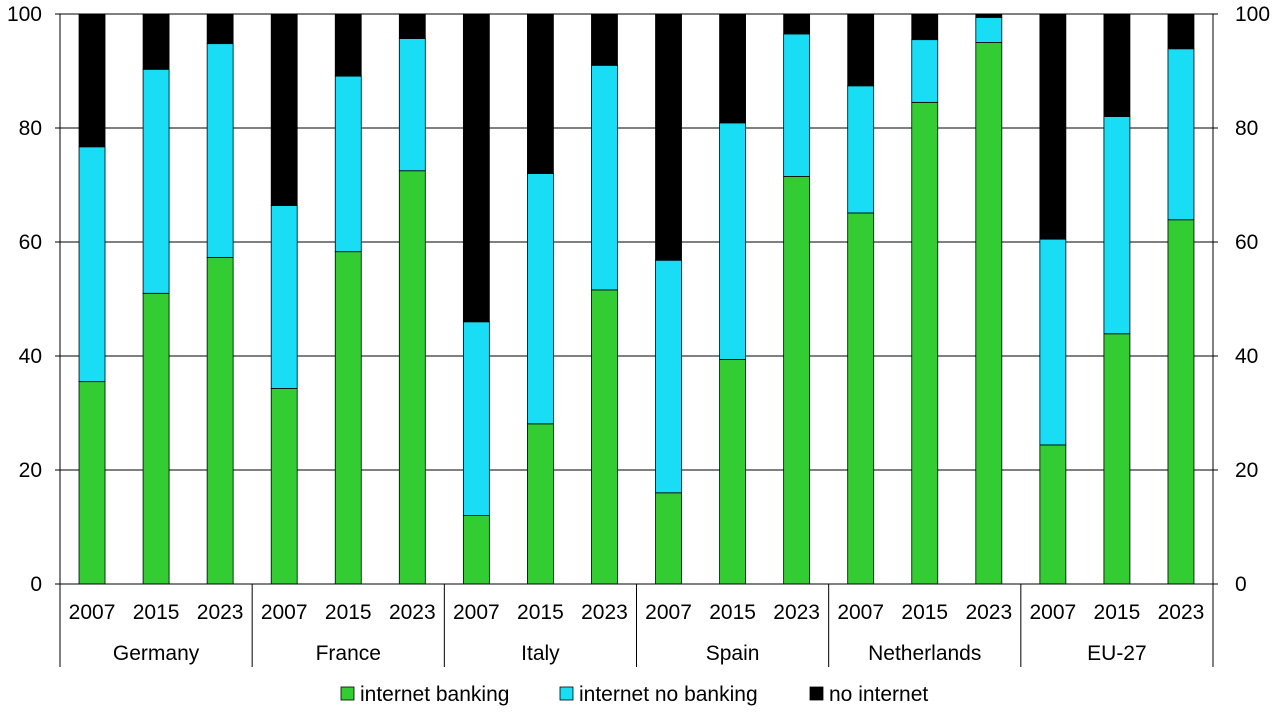 This screenshot has height=718, width=1282. Describe the element at coordinates (924, 653) in the screenshot. I see `x-group-label: Netherlands` at that location.